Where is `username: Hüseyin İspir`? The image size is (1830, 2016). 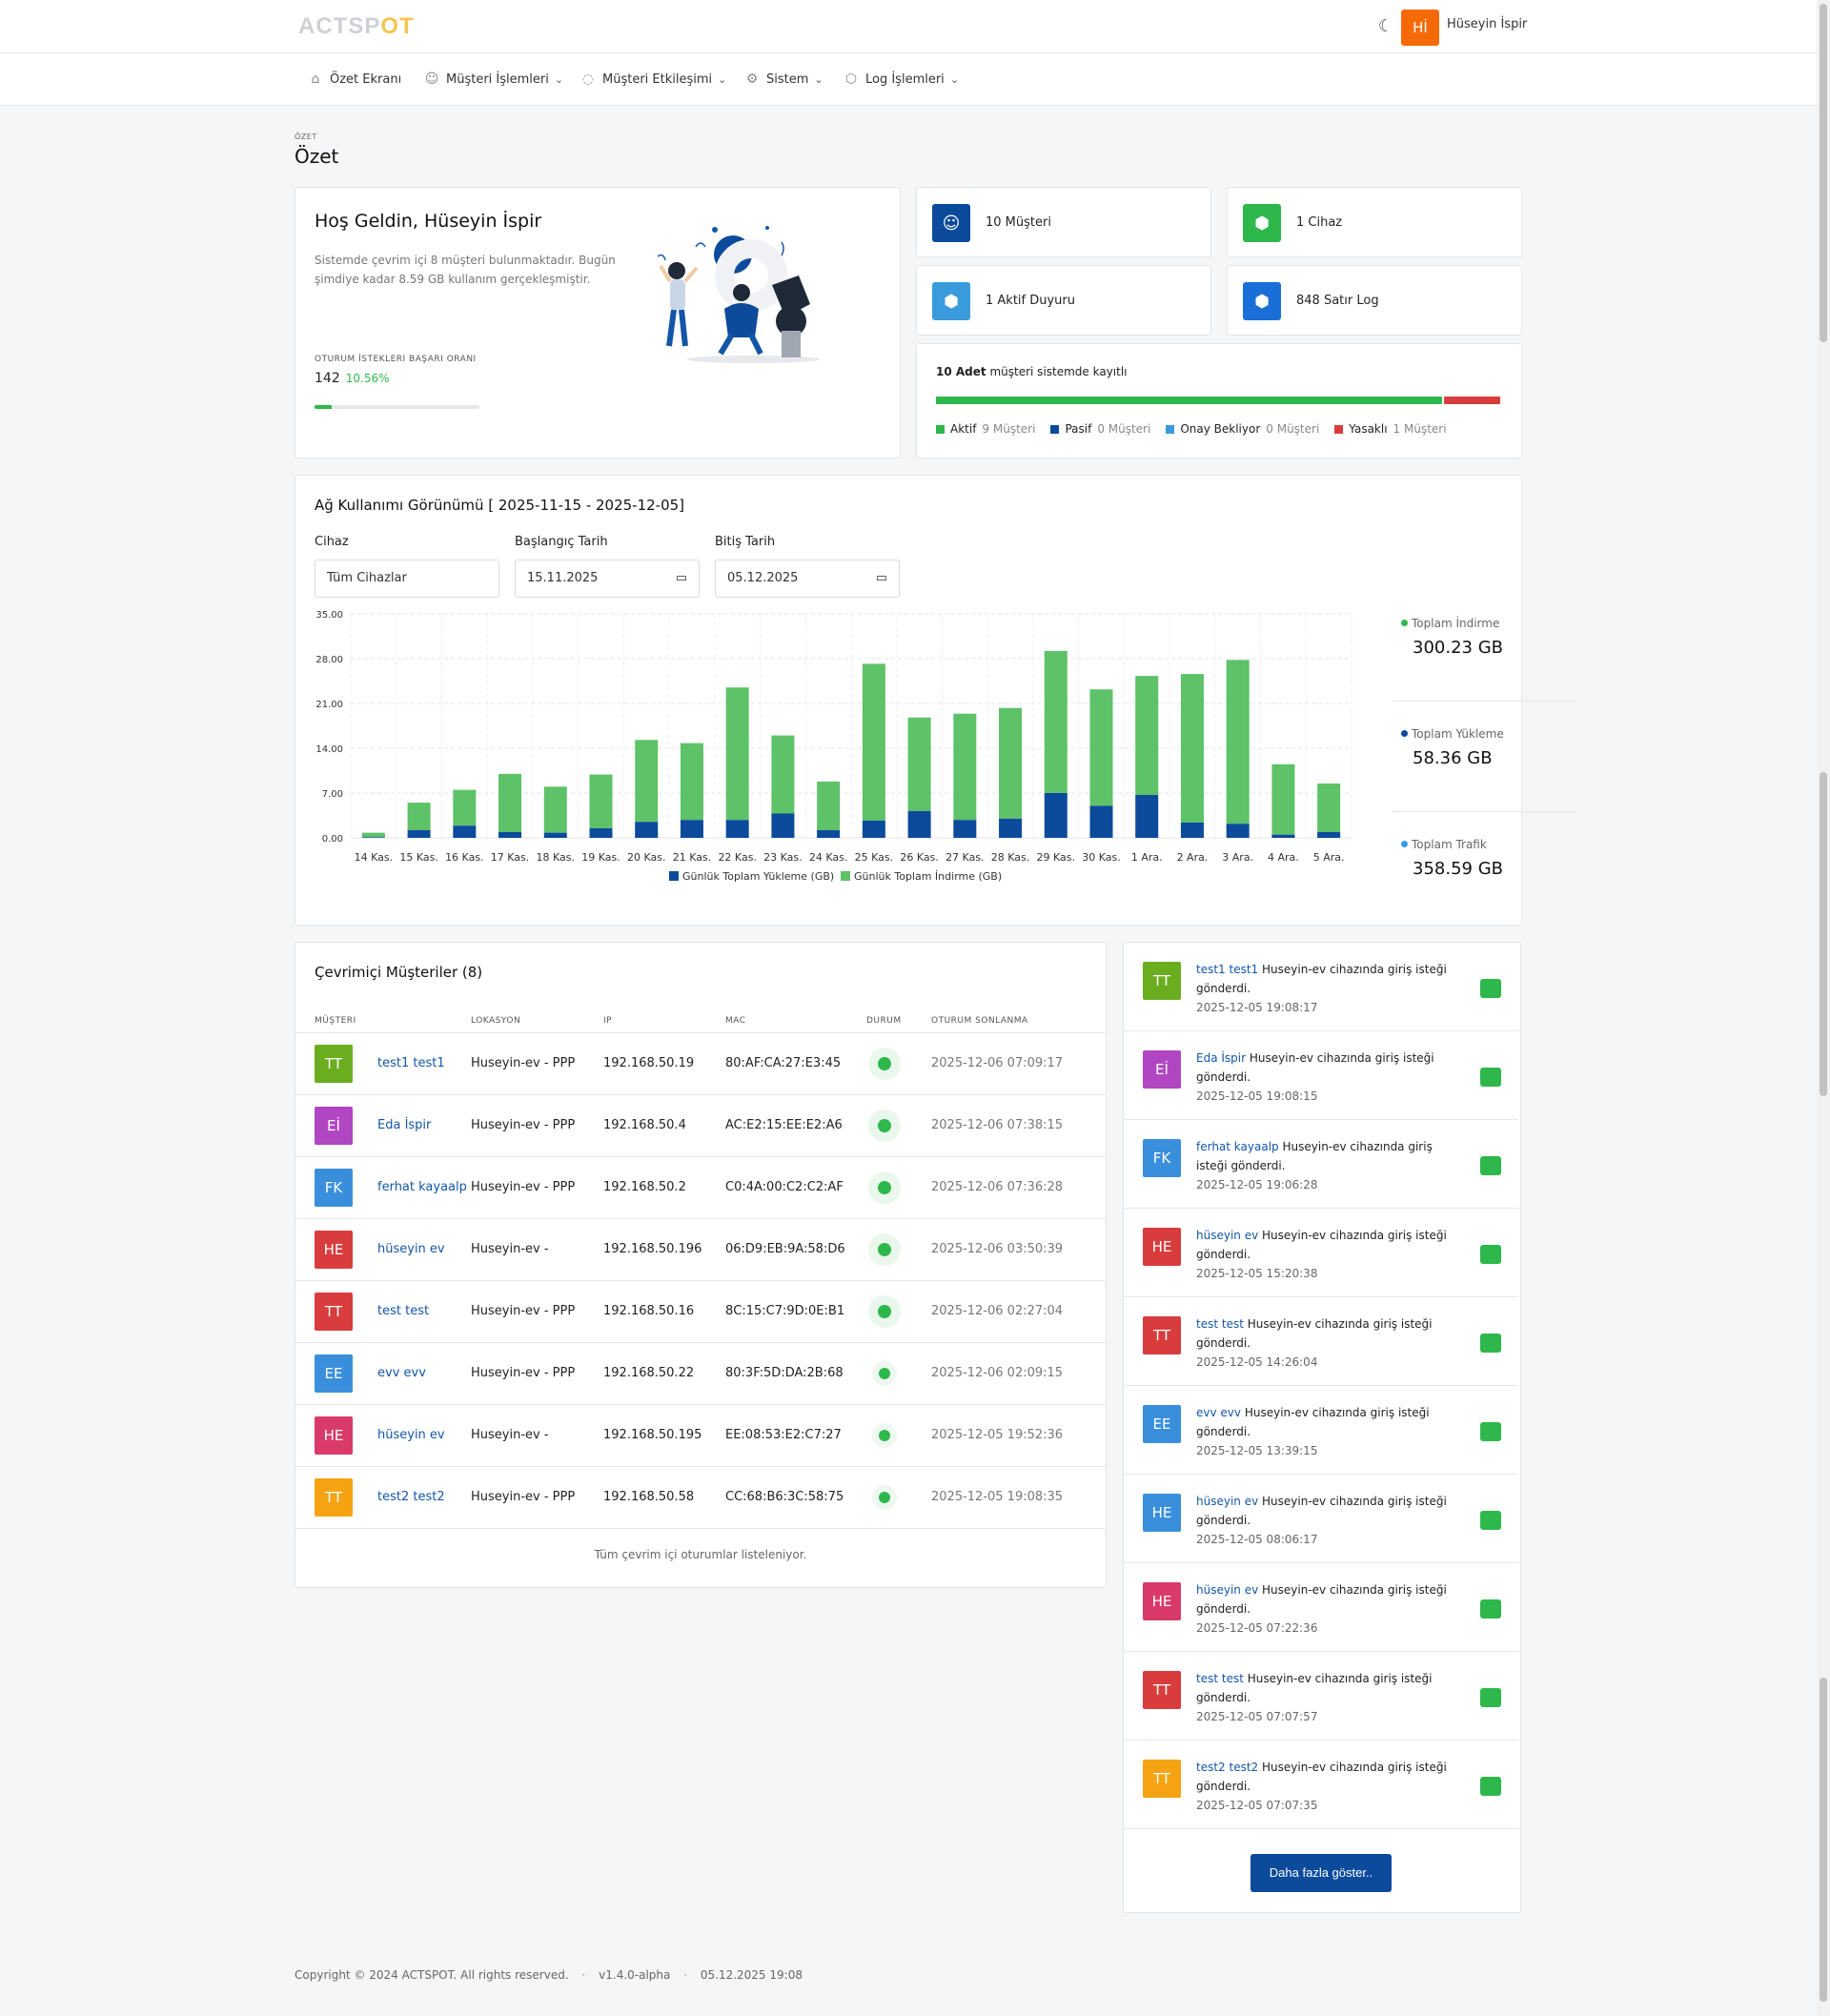 username: Hüseyin İspir is located at coordinates (1487, 24).